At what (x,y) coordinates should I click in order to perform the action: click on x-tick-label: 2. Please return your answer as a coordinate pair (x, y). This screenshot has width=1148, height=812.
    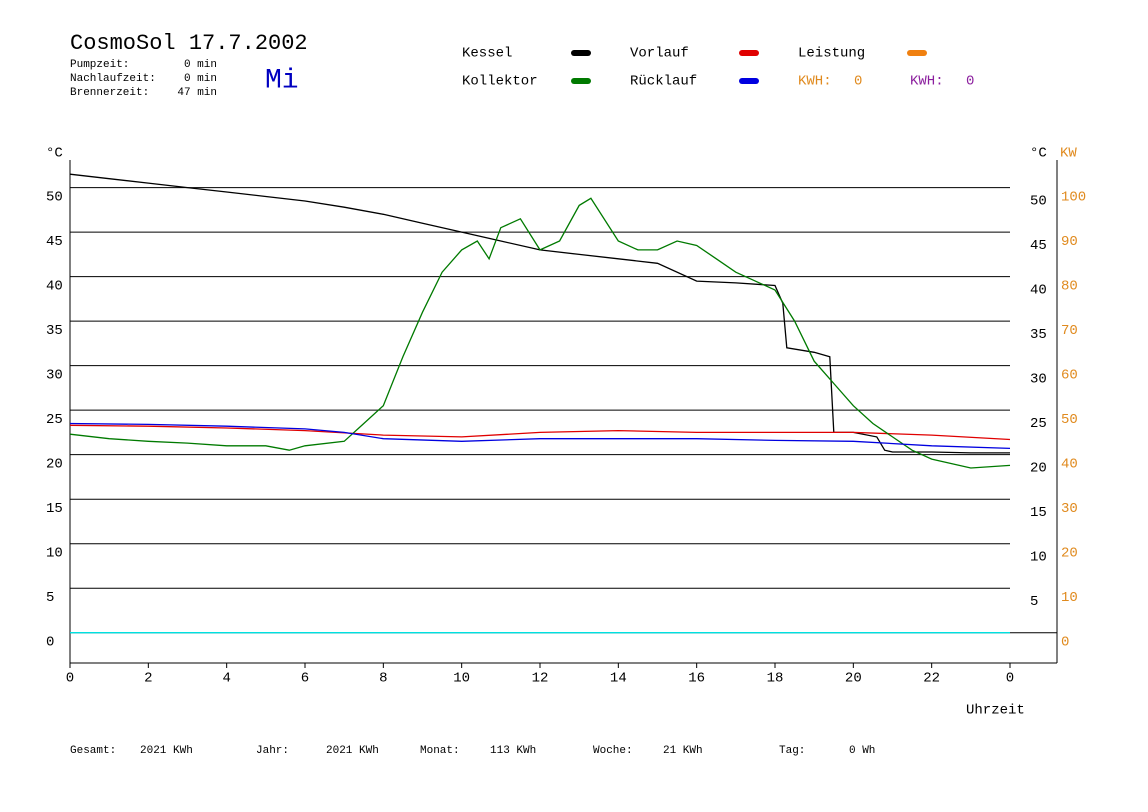
    Looking at the image, I should click on (148, 679).